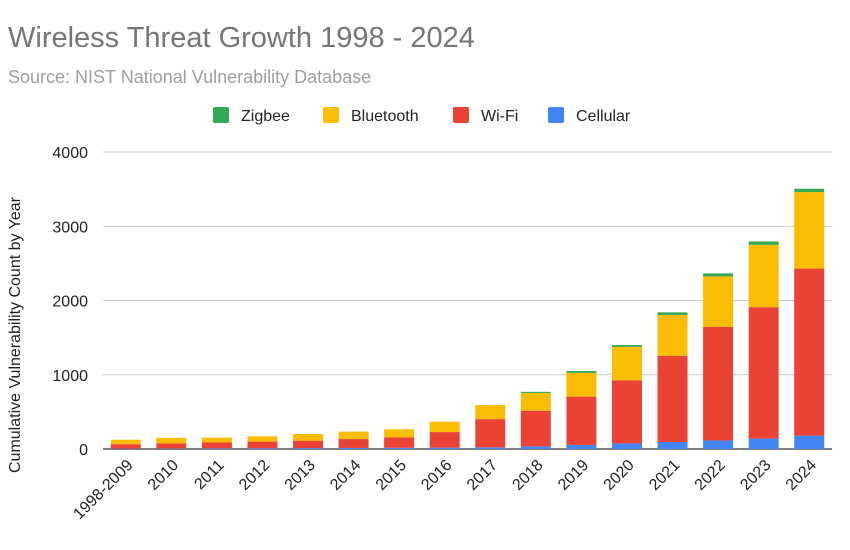  What do you see at coordinates (672, 445) in the screenshot?
I see `bar-cellular-2021` at bounding box center [672, 445].